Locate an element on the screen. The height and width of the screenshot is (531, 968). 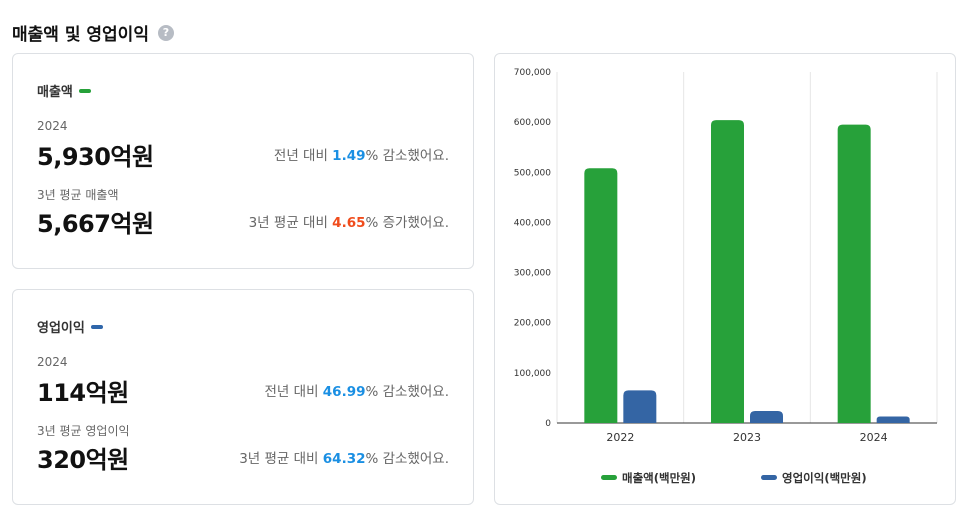
operating-avg-prefix: 3년 평균 대비 is located at coordinates (281, 459).